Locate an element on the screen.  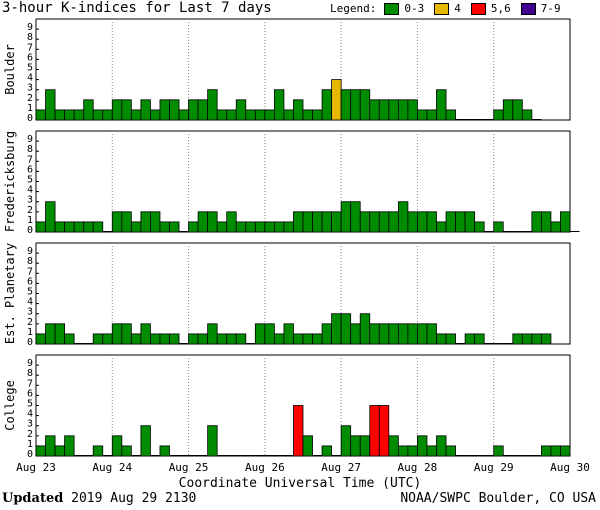
credit-text: NOAA/SWPC Boulder, CO USA is located at coordinates (498, 498).